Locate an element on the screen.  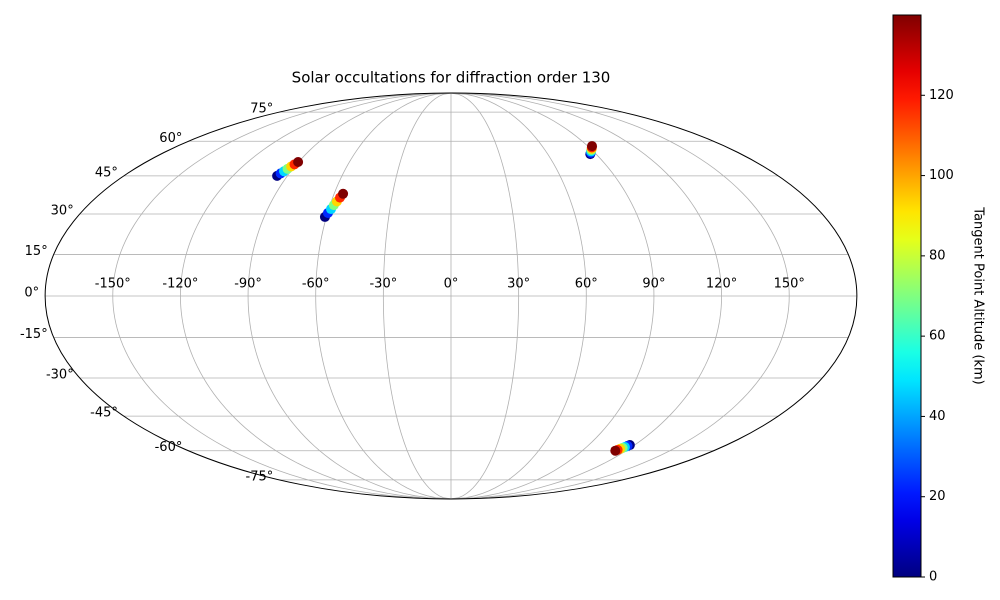
x-tick-label: -120° is located at coordinates (180, 284).